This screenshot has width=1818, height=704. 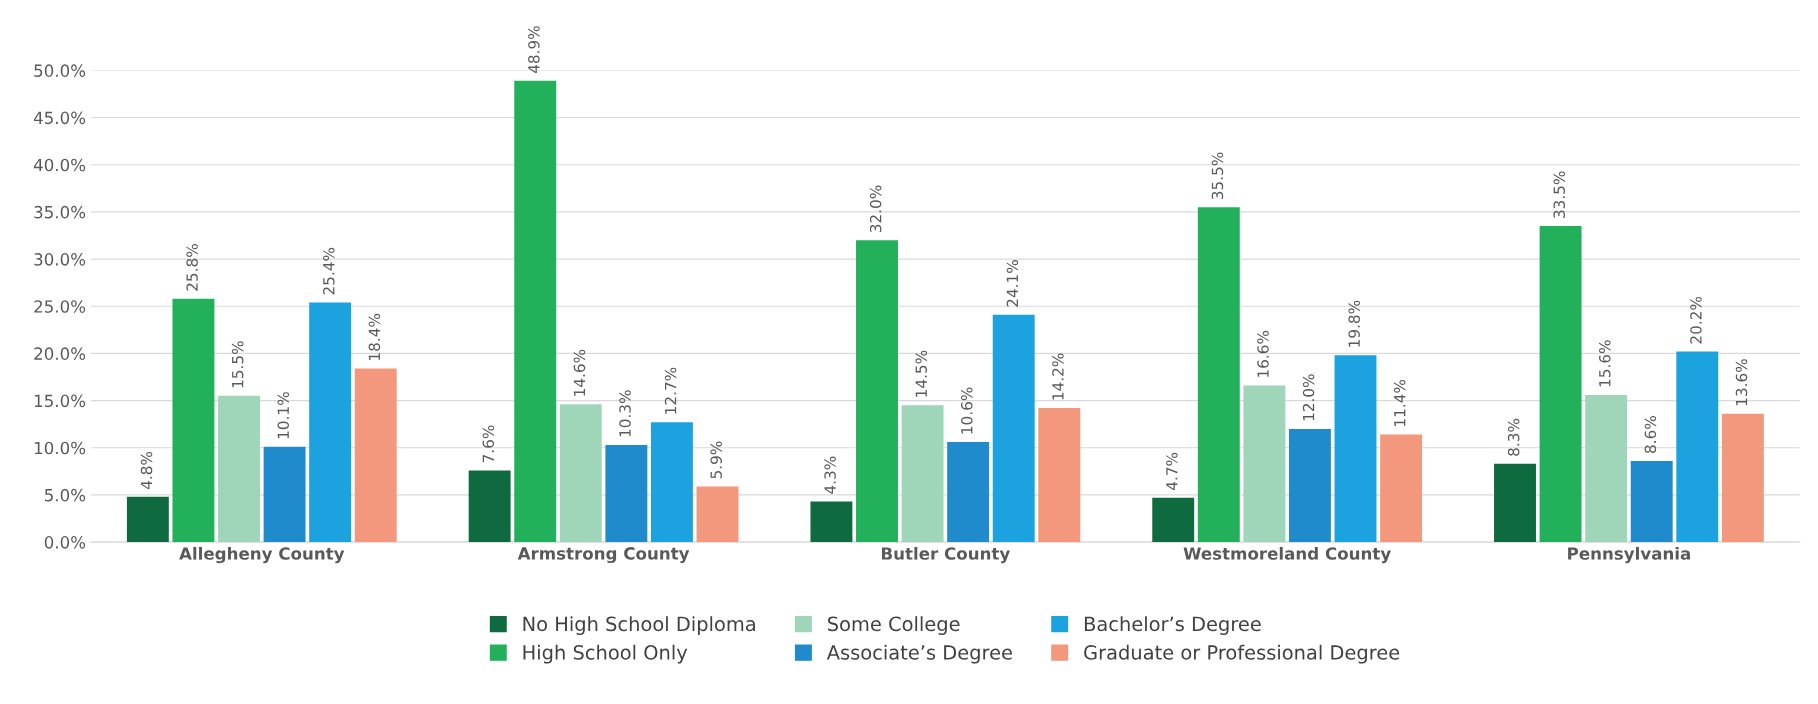 What do you see at coordinates (716, 460) in the screenshot?
I see `data-label: 5.9%` at bounding box center [716, 460].